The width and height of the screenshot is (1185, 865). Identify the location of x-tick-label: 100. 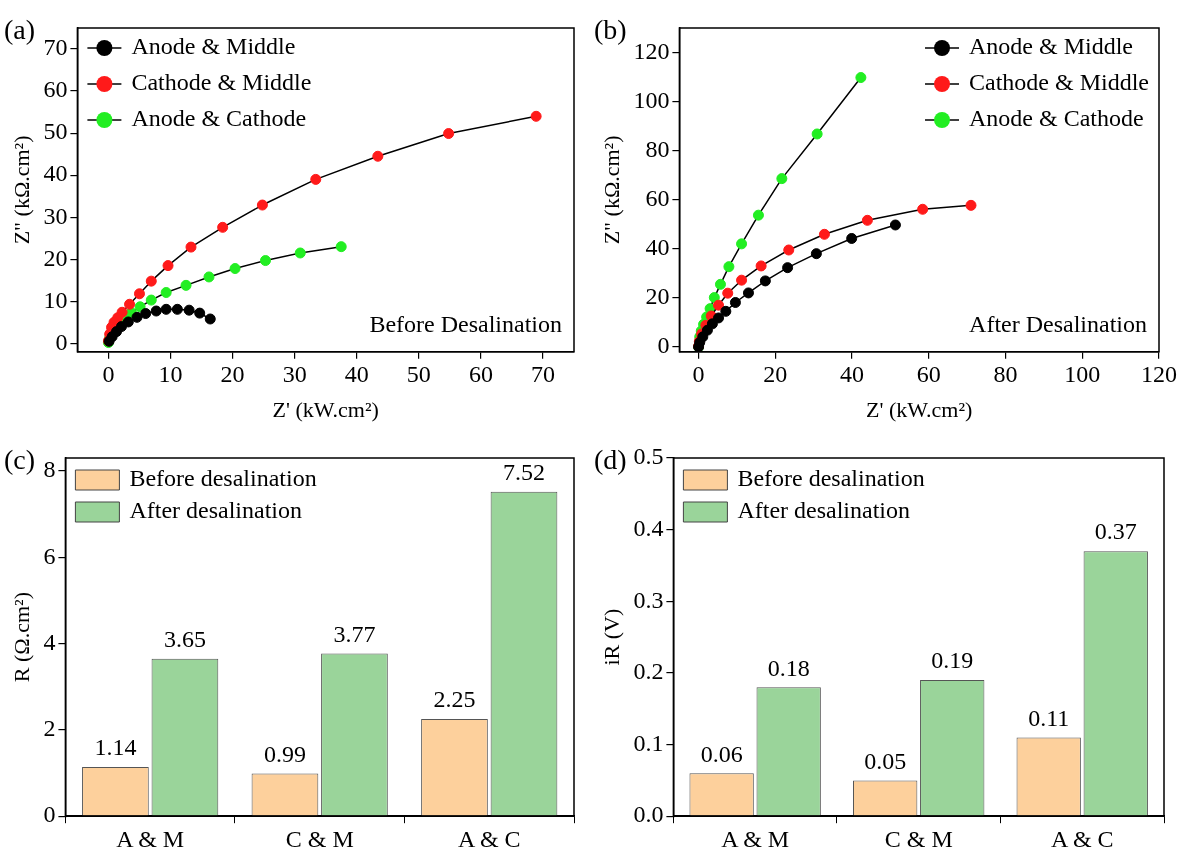
(1082, 374).